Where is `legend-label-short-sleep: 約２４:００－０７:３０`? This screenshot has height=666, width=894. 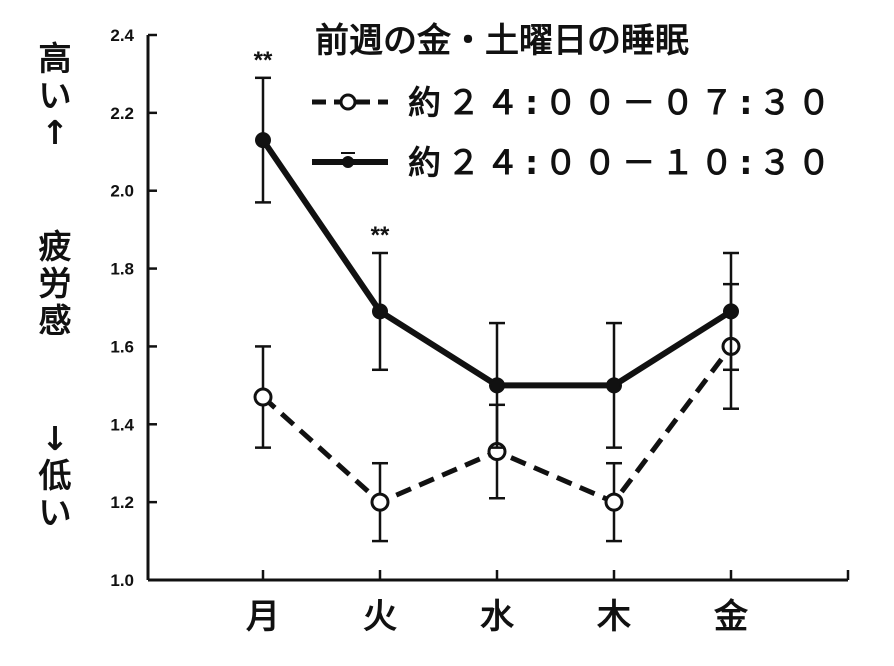
legend-label-short-sleep: 約２４:００－０７:３０ is located at coordinates (622, 102).